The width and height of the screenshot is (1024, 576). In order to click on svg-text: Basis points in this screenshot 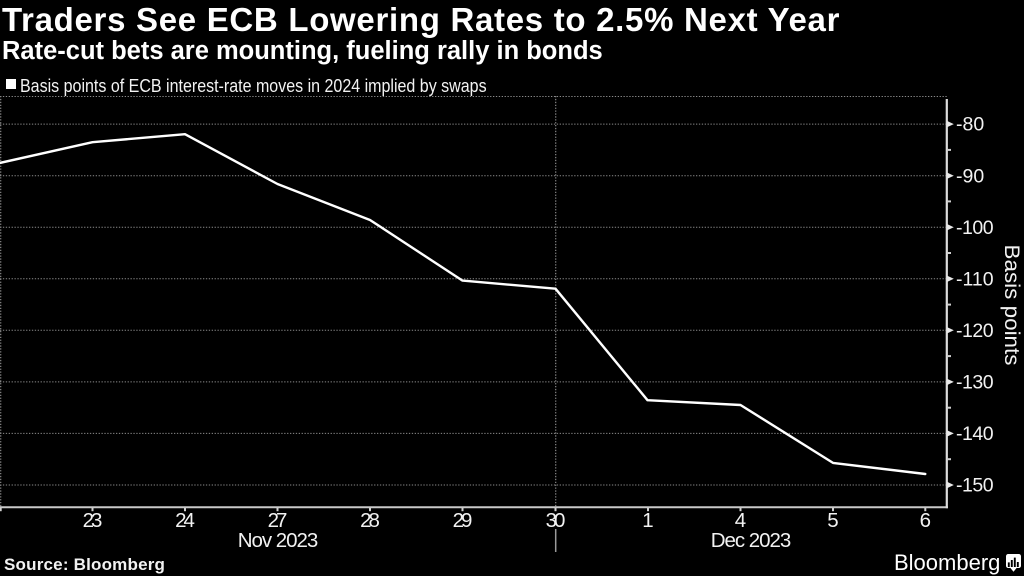, I will do `click(1011, 305)`.